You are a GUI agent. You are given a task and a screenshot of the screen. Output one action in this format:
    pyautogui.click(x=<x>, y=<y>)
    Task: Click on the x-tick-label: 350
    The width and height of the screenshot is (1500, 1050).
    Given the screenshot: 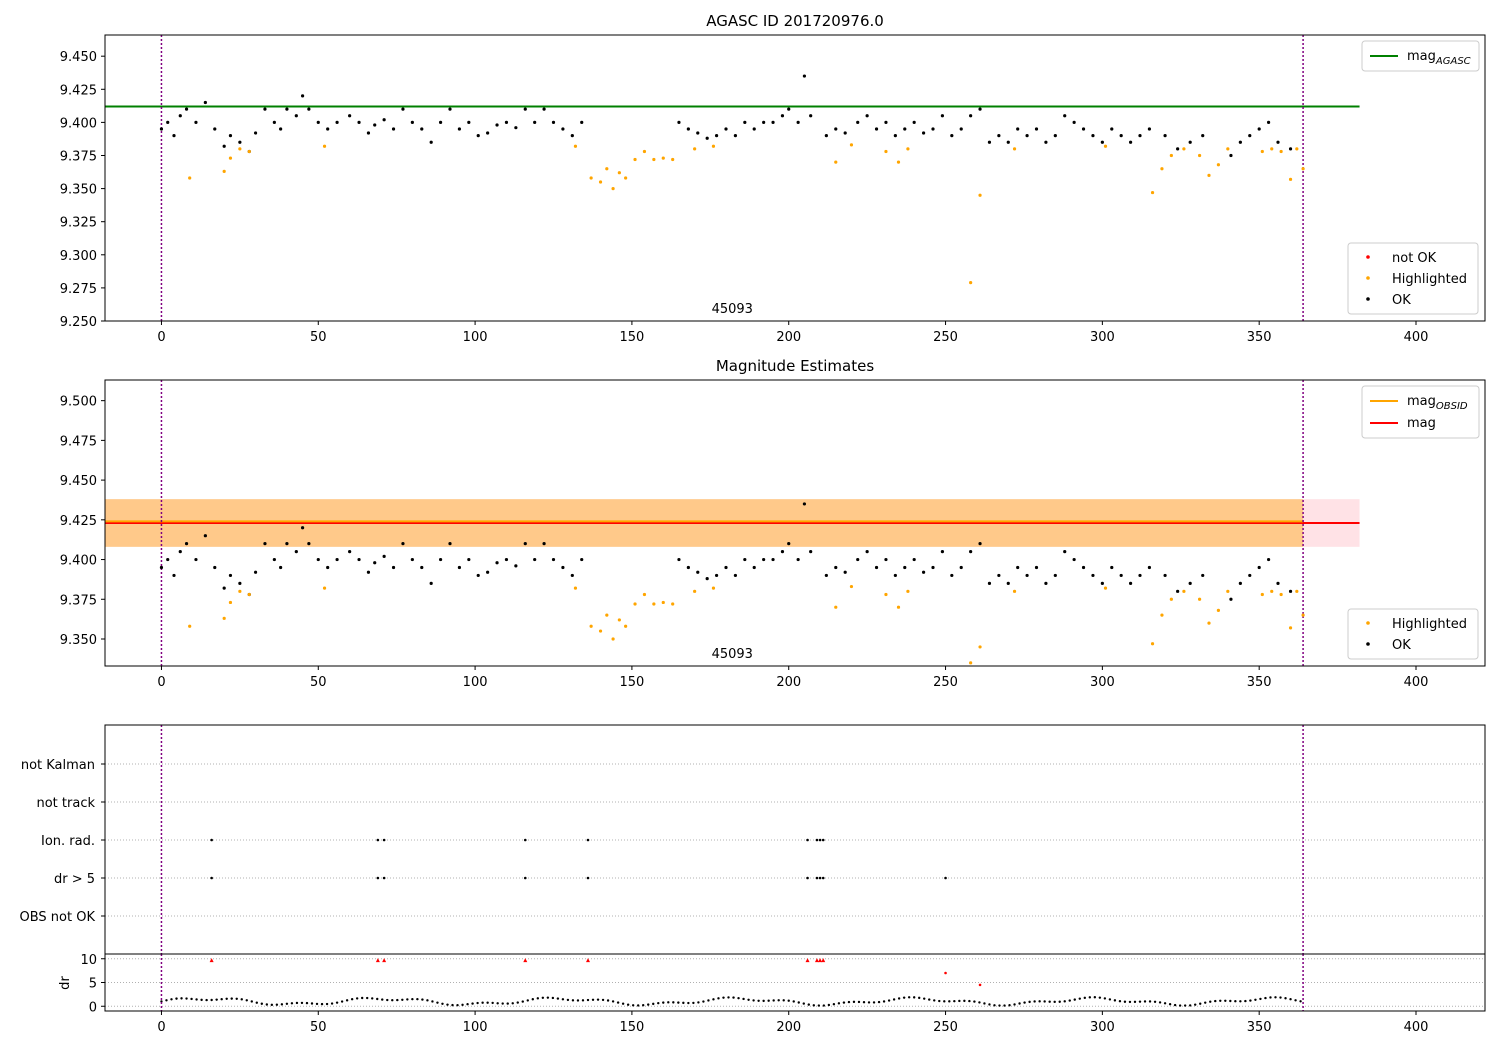 What is the action you would take?
    pyautogui.click(x=1259, y=682)
    